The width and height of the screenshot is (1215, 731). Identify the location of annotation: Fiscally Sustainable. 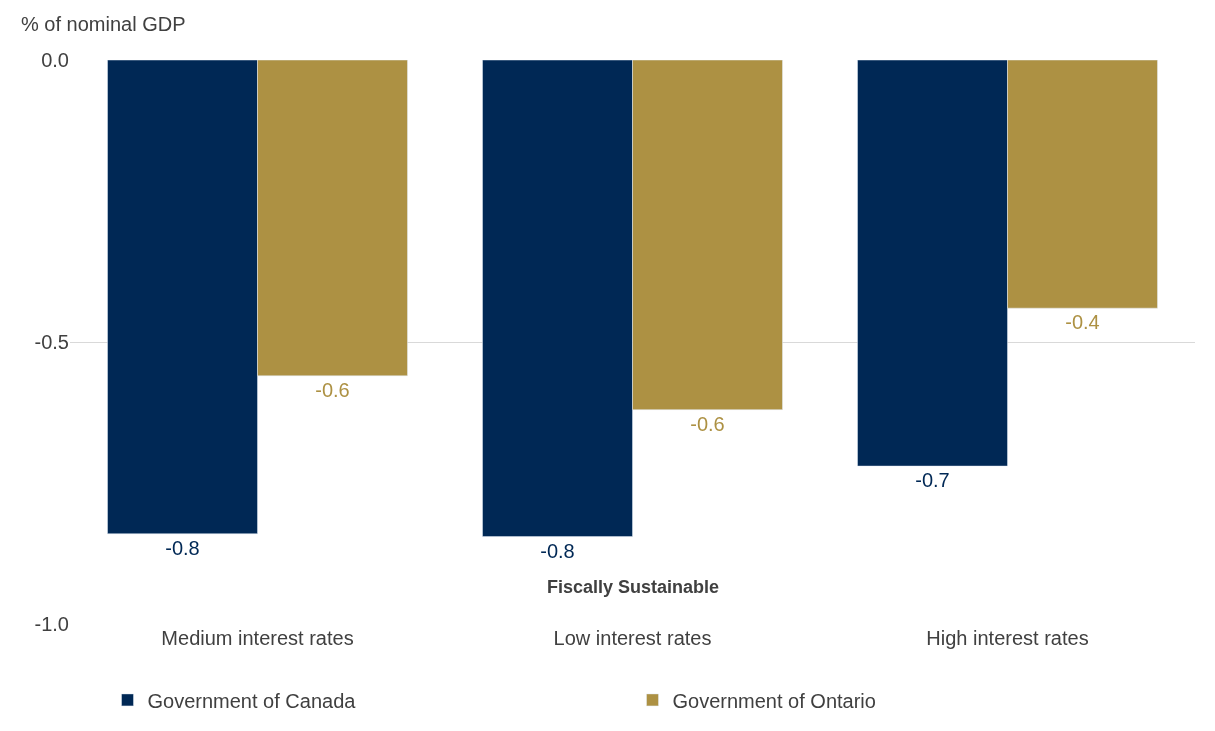
(633, 587).